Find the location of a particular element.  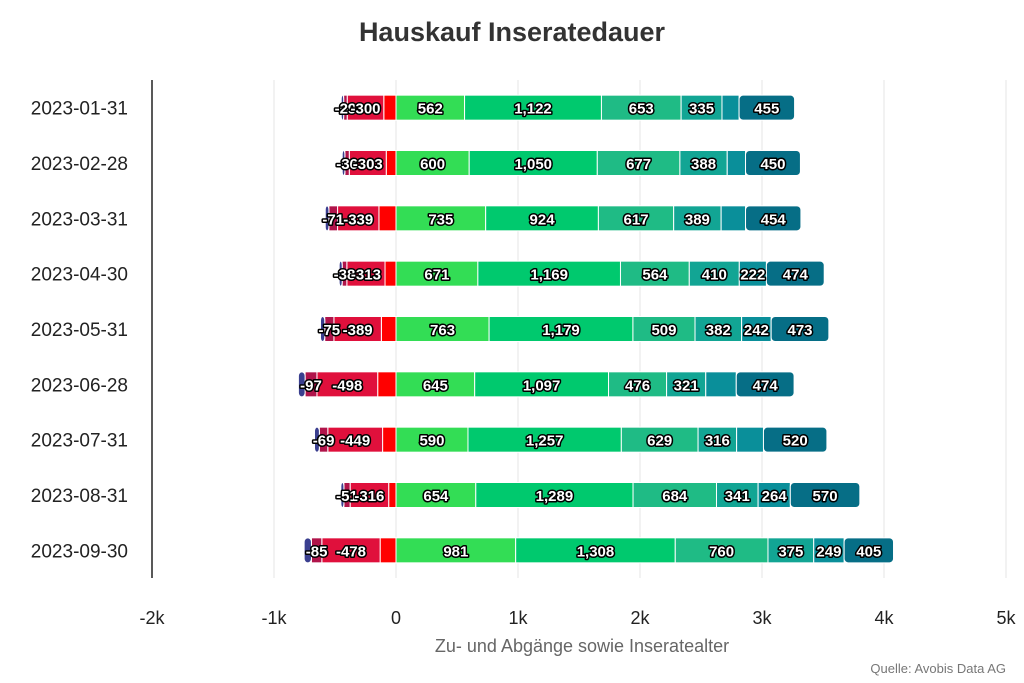

category-label: 2023-02-28 is located at coordinates (79, 164).